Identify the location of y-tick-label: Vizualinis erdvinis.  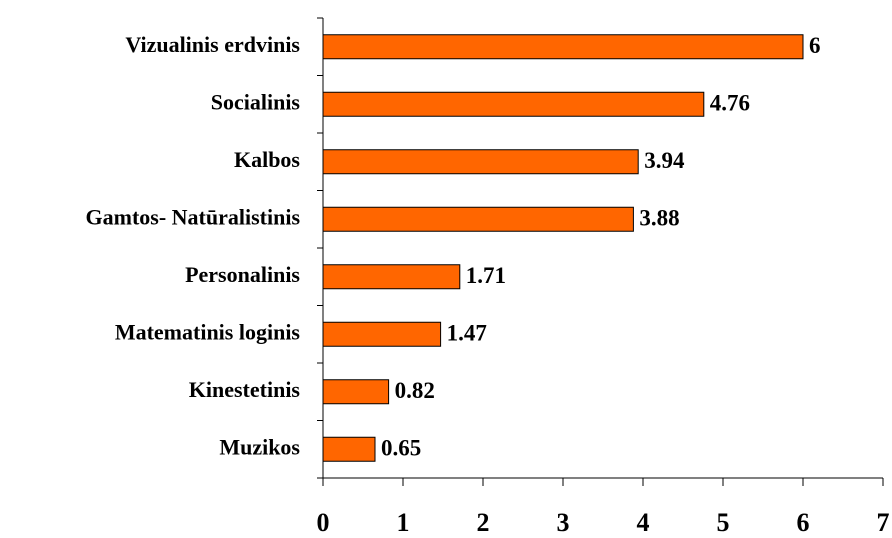
(212, 44).